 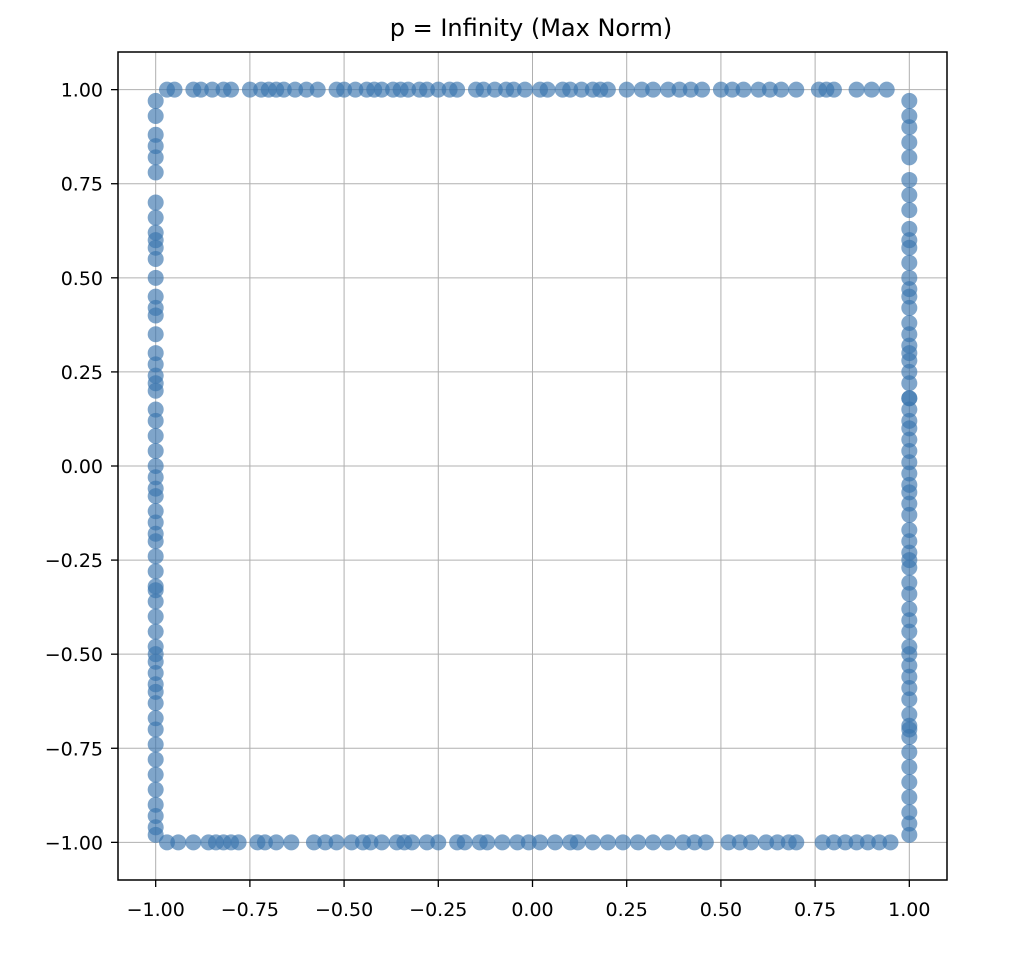 What do you see at coordinates (627, 910) in the screenshot?
I see `x-tick-label: 0.25` at bounding box center [627, 910].